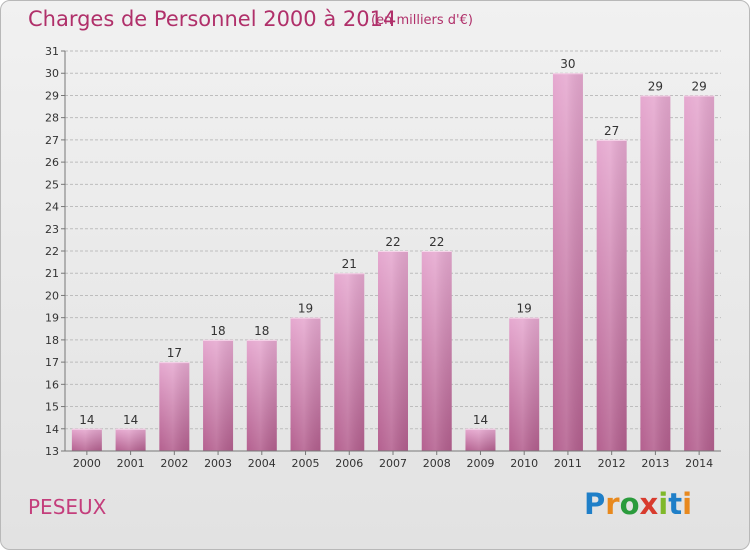 The image size is (750, 550). Describe the element at coordinates (524, 463) in the screenshot. I see `x-tick-label: 2010` at that location.